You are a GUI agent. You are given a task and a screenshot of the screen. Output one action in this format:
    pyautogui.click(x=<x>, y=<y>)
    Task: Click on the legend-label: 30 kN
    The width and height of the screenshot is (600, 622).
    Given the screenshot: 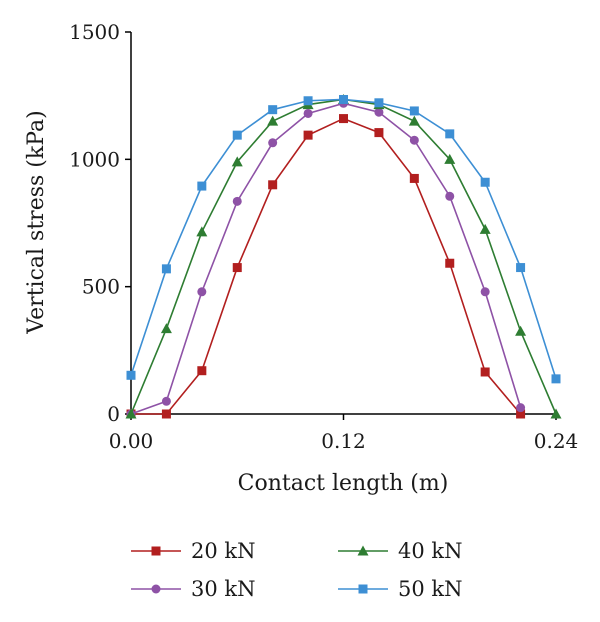 What is the action you would take?
    pyautogui.click(x=223, y=589)
    